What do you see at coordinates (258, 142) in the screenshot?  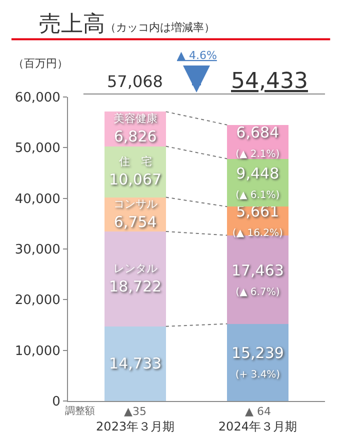 I see `data-label: 6,684 (▲ 2.1%)` at bounding box center [258, 142].